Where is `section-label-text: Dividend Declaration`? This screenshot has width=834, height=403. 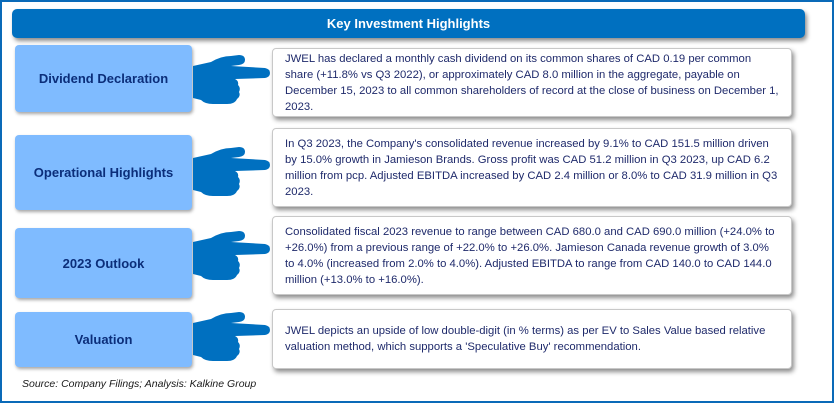 section-label-text: Dividend Declaration is located at coordinates (103, 78).